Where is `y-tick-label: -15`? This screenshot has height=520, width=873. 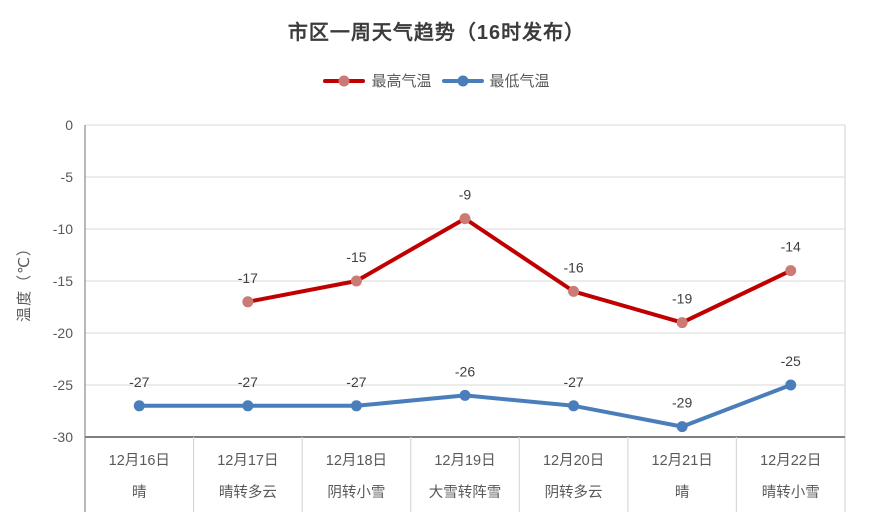 y-tick-label: -15 is located at coordinates (63, 281).